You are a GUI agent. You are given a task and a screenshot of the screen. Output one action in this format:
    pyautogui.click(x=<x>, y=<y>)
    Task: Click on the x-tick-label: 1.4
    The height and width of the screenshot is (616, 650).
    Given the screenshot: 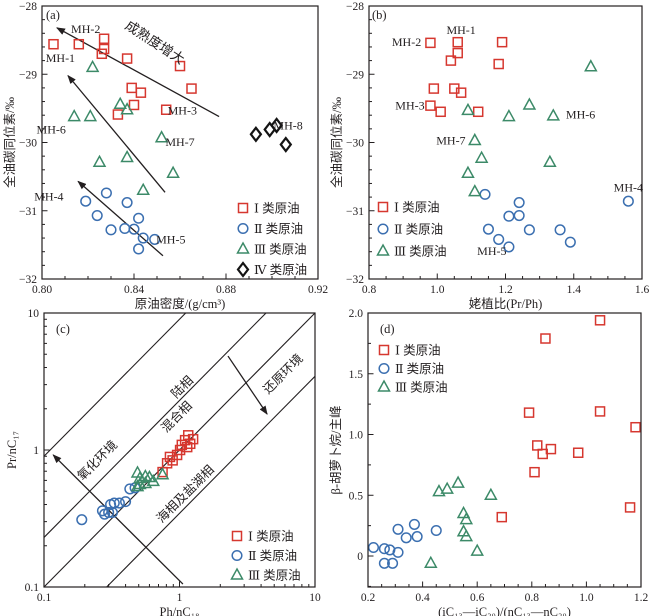 What is the action you would take?
    pyautogui.click(x=574, y=290)
    